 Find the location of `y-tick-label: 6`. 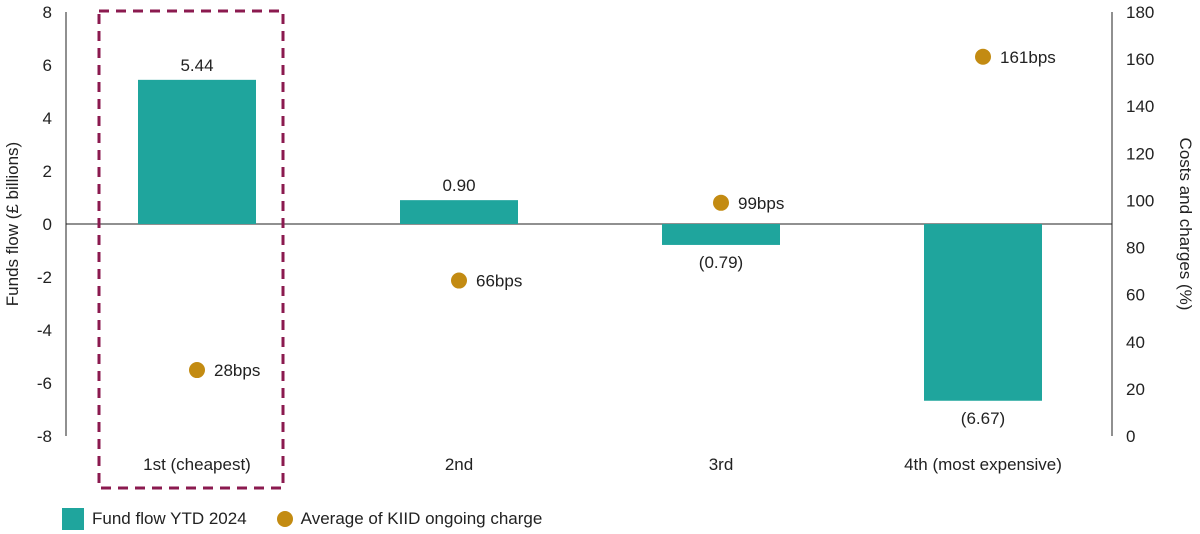

y-tick-label: 6 is located at coordinates (47, 65).